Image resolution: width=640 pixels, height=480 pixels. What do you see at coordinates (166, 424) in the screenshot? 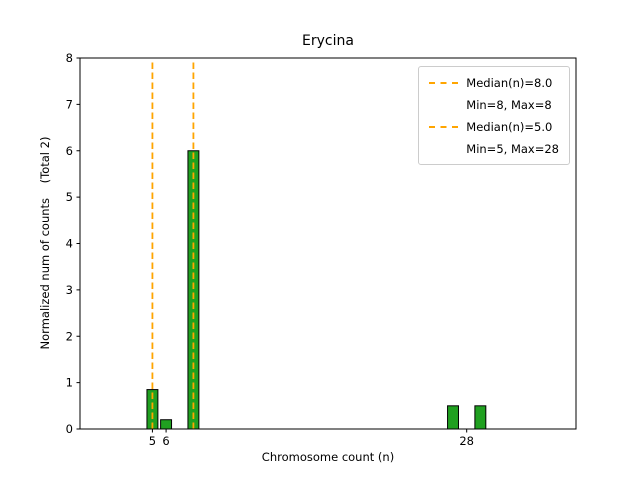
I see `bar-x6` at bounding box center [166, 424].